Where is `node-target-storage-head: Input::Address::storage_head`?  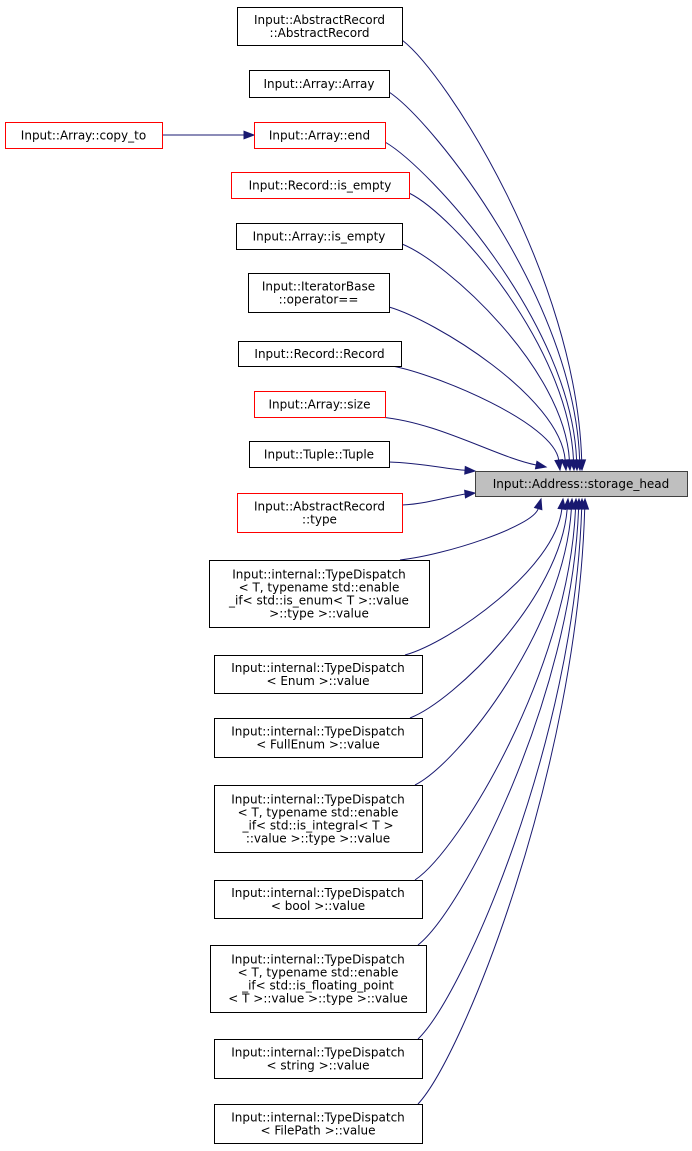 node-target-storage-head: Input::Address::storage_head is located at coordinates (581, 484).